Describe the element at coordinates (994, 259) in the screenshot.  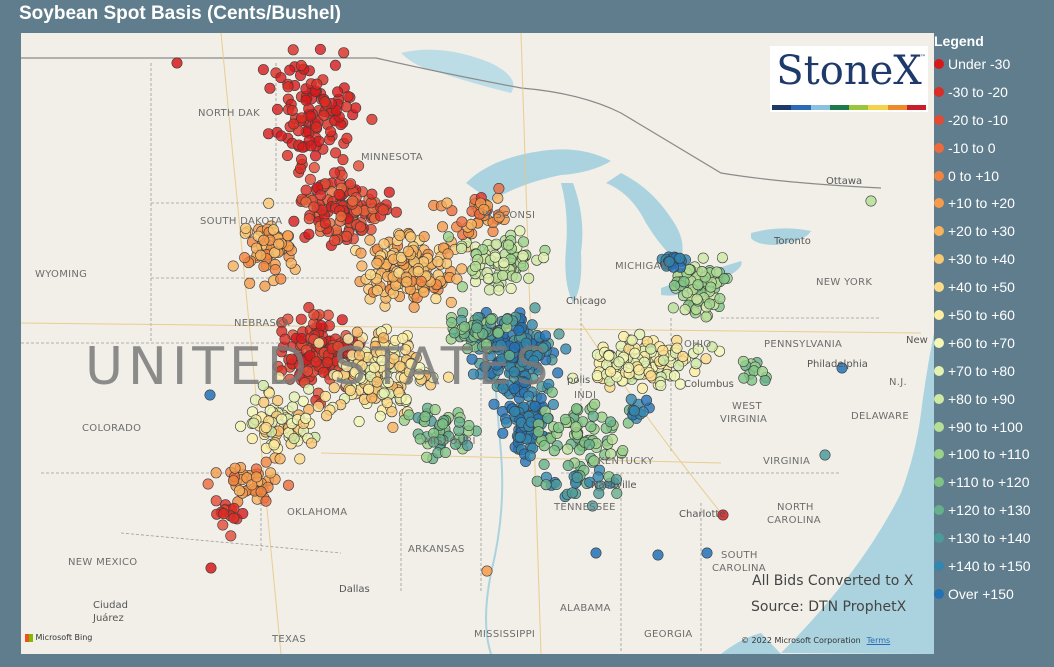
I see `legend-item: +30 to +40` at that location.